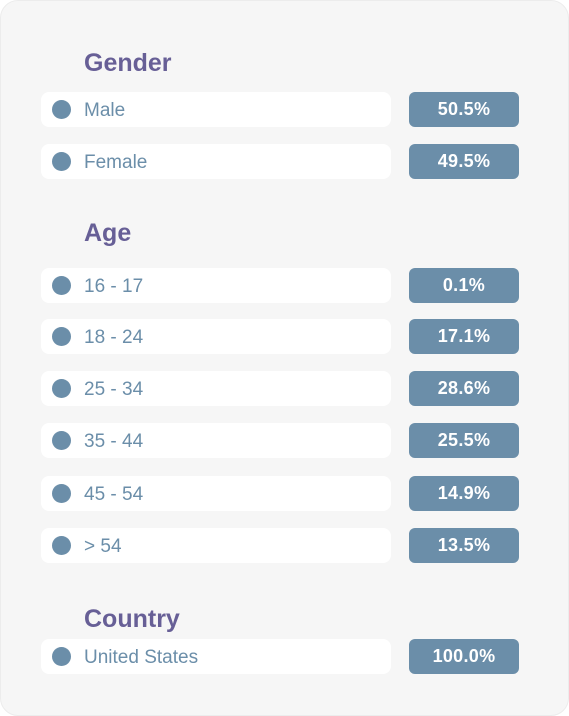  I want to click on row-label: 18 - 24, so click(114, 337).